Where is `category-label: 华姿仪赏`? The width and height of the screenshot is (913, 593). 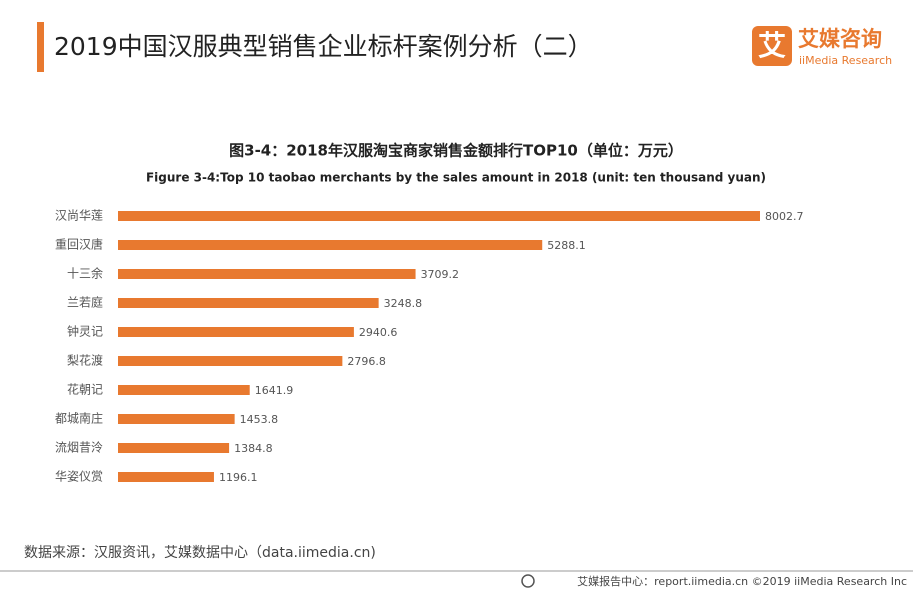
category-label: 华姿仪赏 is located at coordinates (79, 477).